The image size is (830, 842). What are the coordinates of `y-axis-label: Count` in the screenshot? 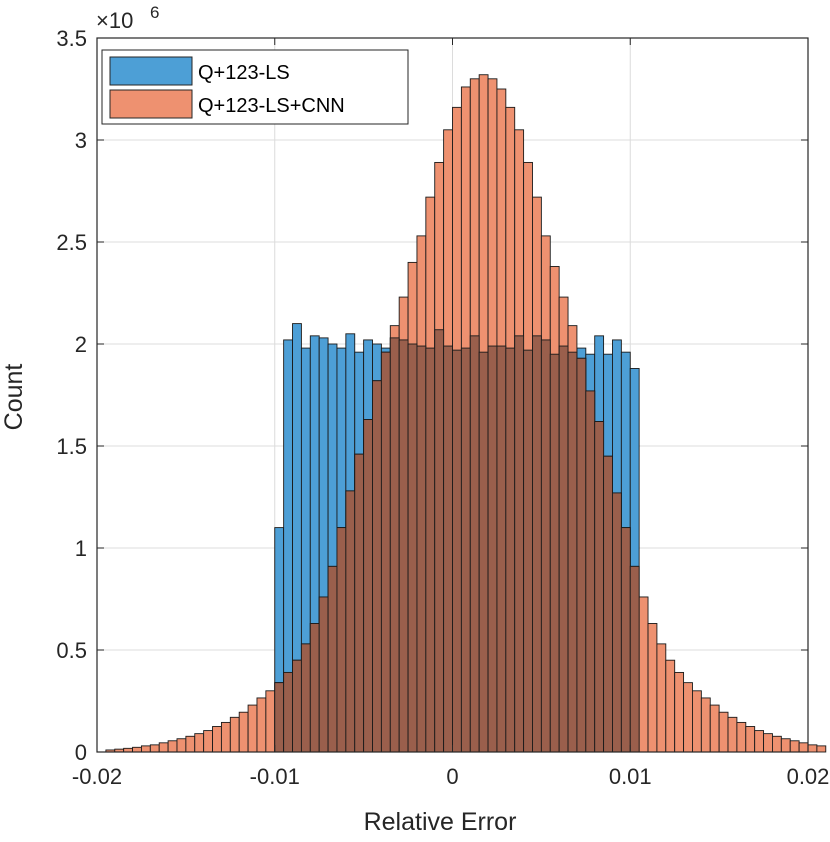 It's located at (14, 397).